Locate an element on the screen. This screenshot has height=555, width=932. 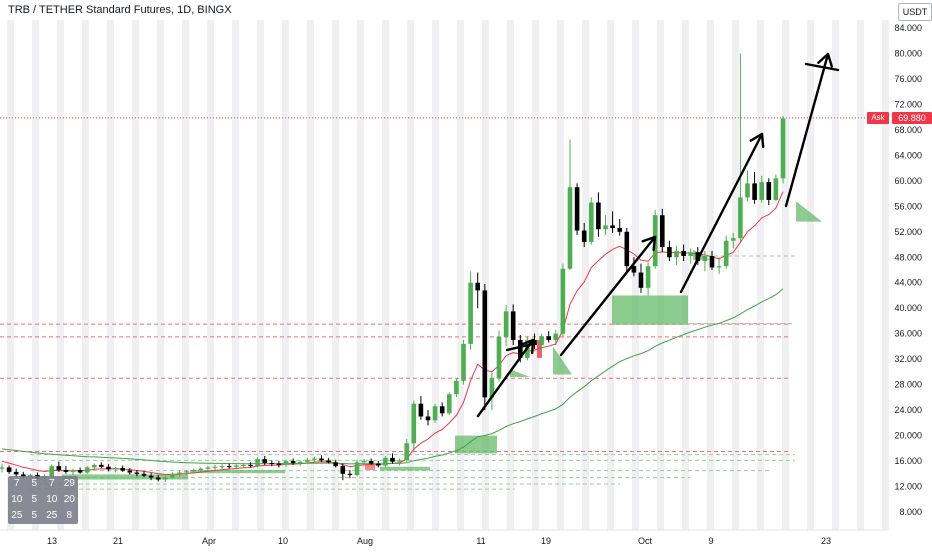
y-tick-label: 40.000 is located at coordinates (908, 308).